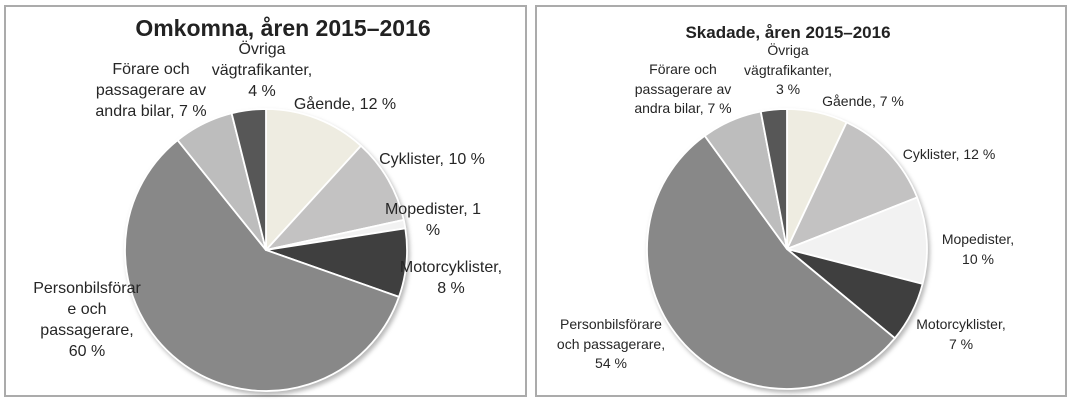 The width and height of the screenshot is (1071, 407). I want to click on chart-title-skadade: Skadade, åren 2015–2016, so click(788, 32).